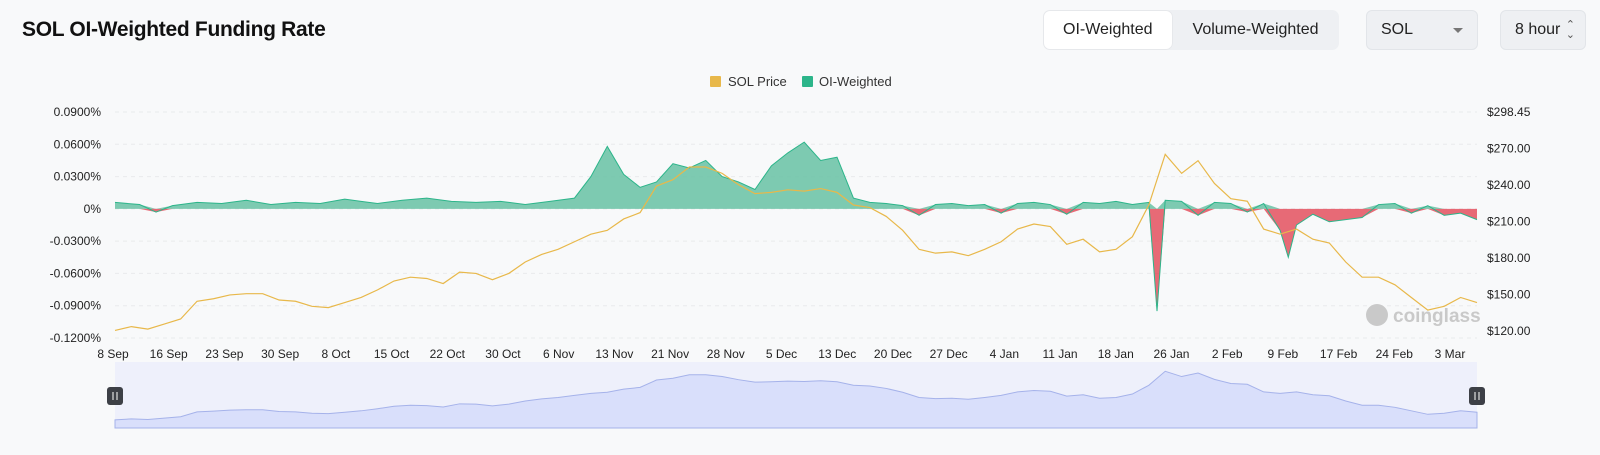  Describe the element at coordinates (1283, 354) in the screenshot. I see `x-tick-label: 9 Feb` at that location.